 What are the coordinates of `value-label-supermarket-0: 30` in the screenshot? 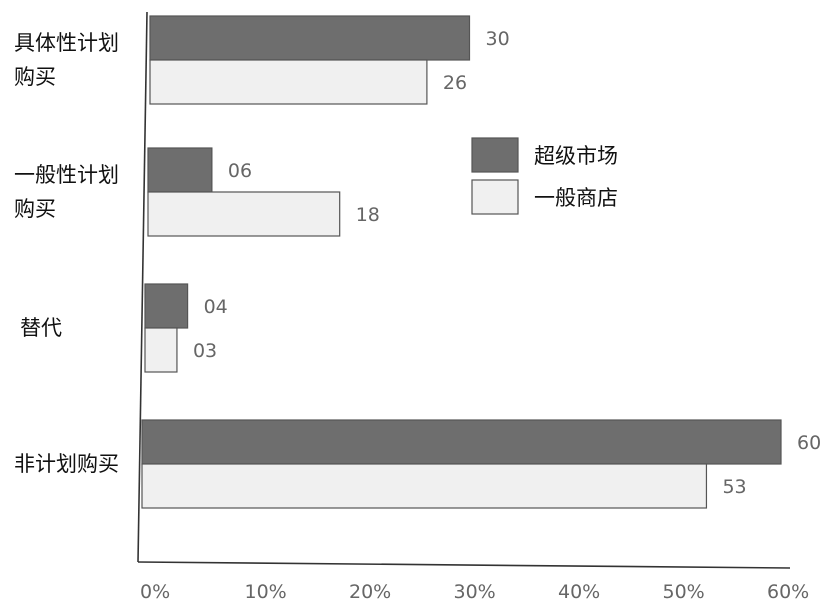 It's located at (498, 39).